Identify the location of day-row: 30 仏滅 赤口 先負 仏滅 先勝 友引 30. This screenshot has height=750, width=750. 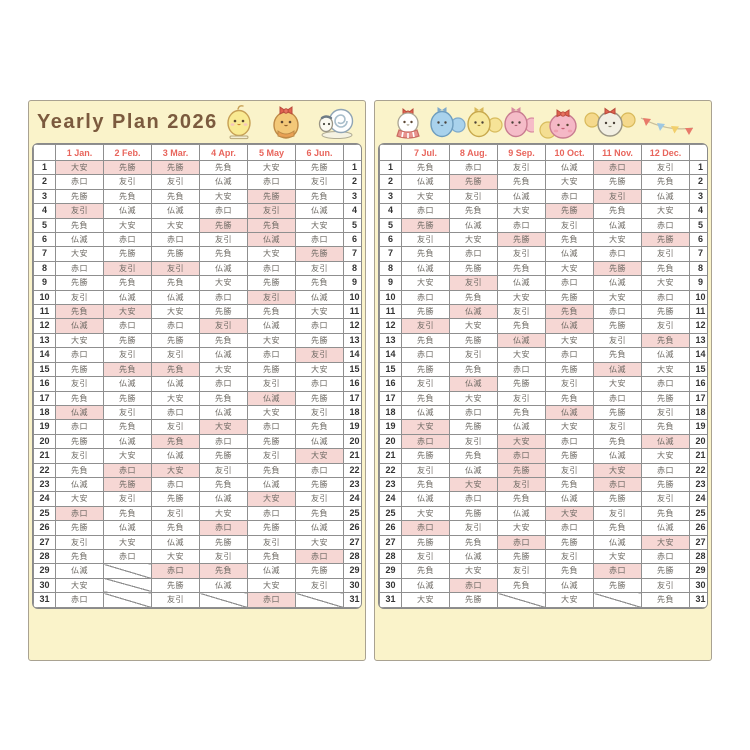
(543, 585).